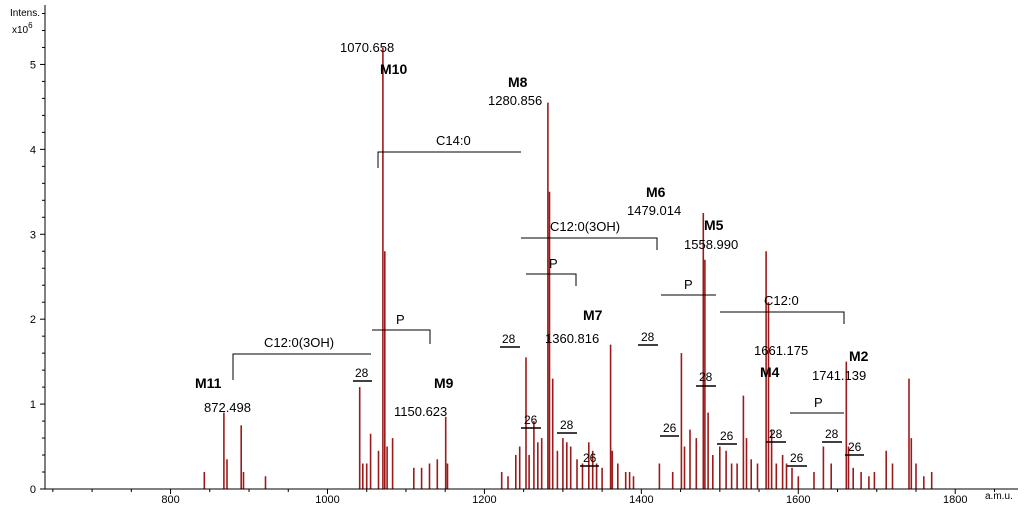 The height and width of the screenshot is (508, 1024). What do you see at coordinates (227, 407) in the screenshot?
I see `mass-m11: 872.498` at bounding box center [227, 407].